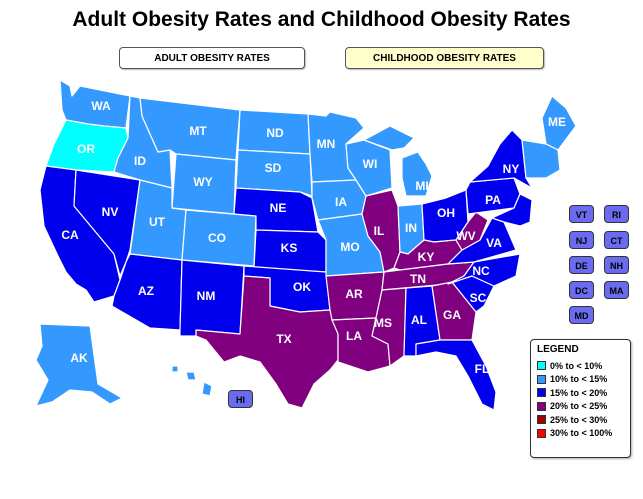  I want to click on legend-item: 10% to < 15%, so click(583, 380).